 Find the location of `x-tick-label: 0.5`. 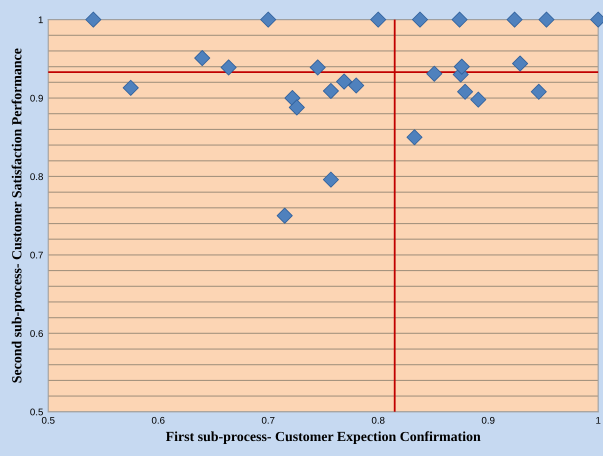

x-tick-label: 0.5 is located at coordinates (48, 420).